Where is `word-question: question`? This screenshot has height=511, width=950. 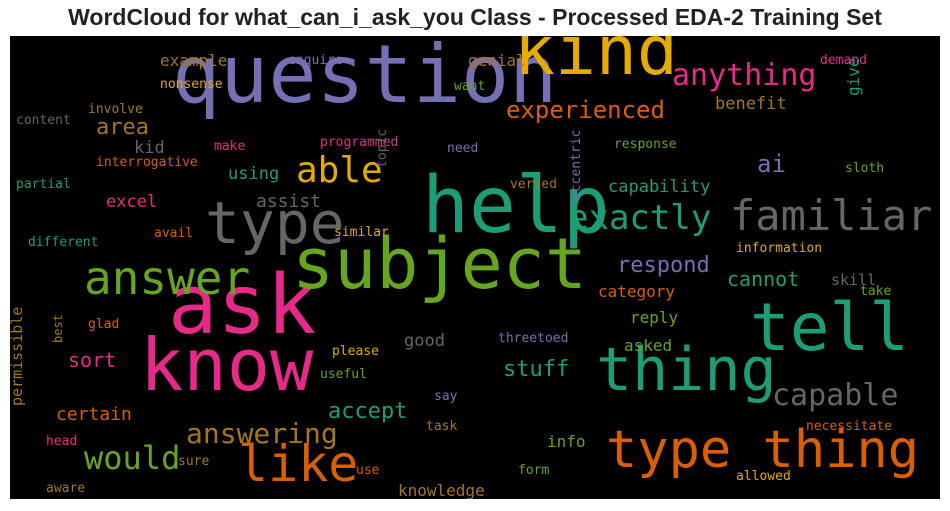 word-question: question is located at coordinates (364, 78).